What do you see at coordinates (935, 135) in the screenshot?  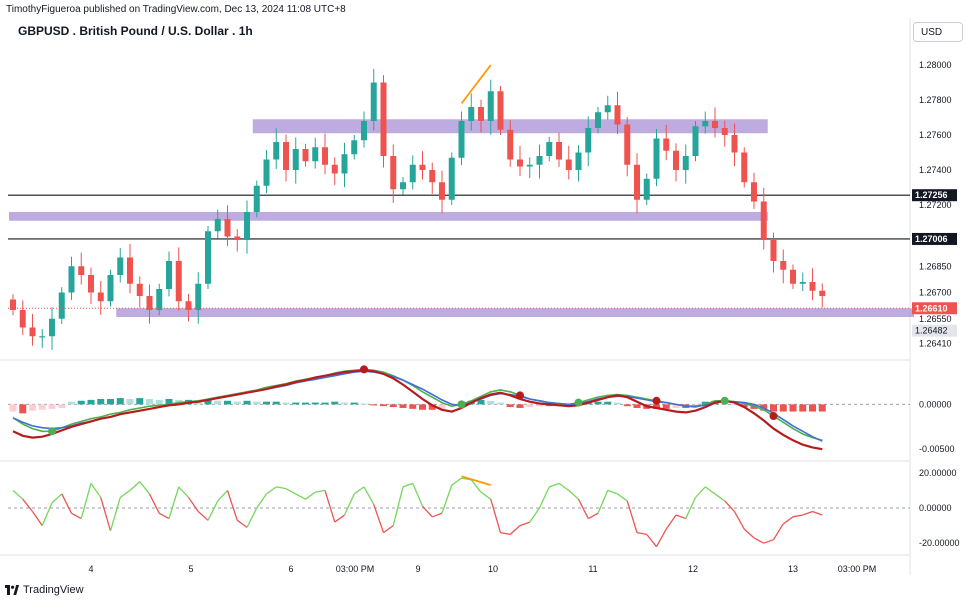 I see `price-tick-label: 1.27600` at bounding box center [935, 135].